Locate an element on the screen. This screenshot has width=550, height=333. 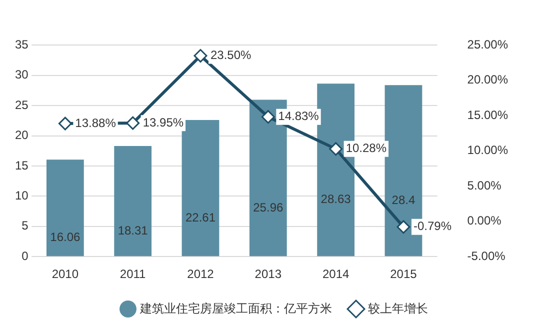
y-tick-label: 10 is located at coordinates (21, 195).